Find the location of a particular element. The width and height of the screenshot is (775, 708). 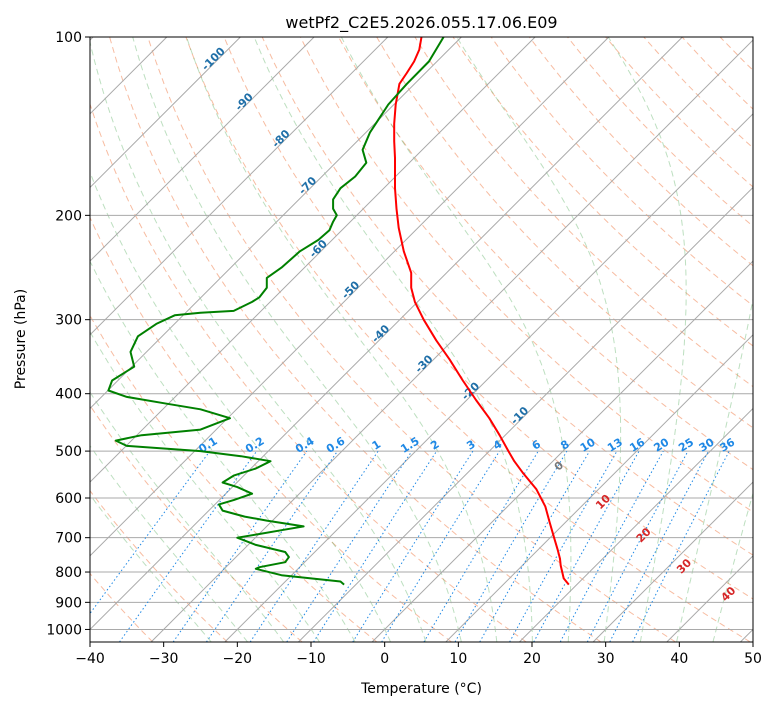

mixing-ratio-label: 8 is located at coordinates (564, 445).